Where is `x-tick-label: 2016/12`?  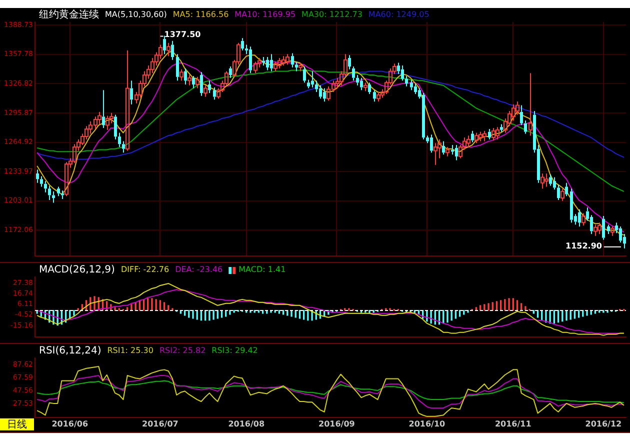 x-tick-label: 2016/12 is located at coordinates (603, 423).